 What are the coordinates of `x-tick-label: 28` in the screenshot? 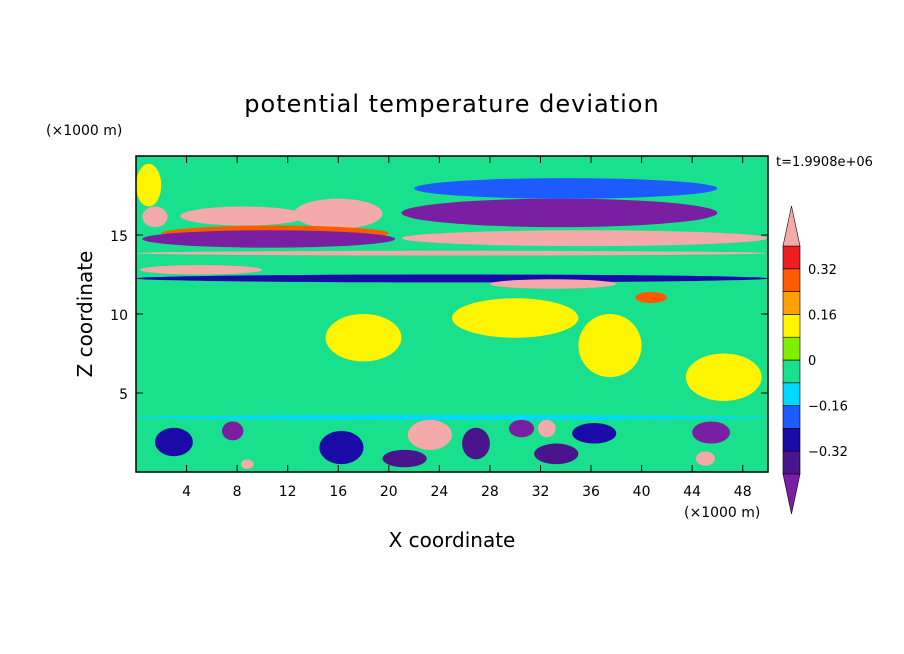 It's located at (490, 492).